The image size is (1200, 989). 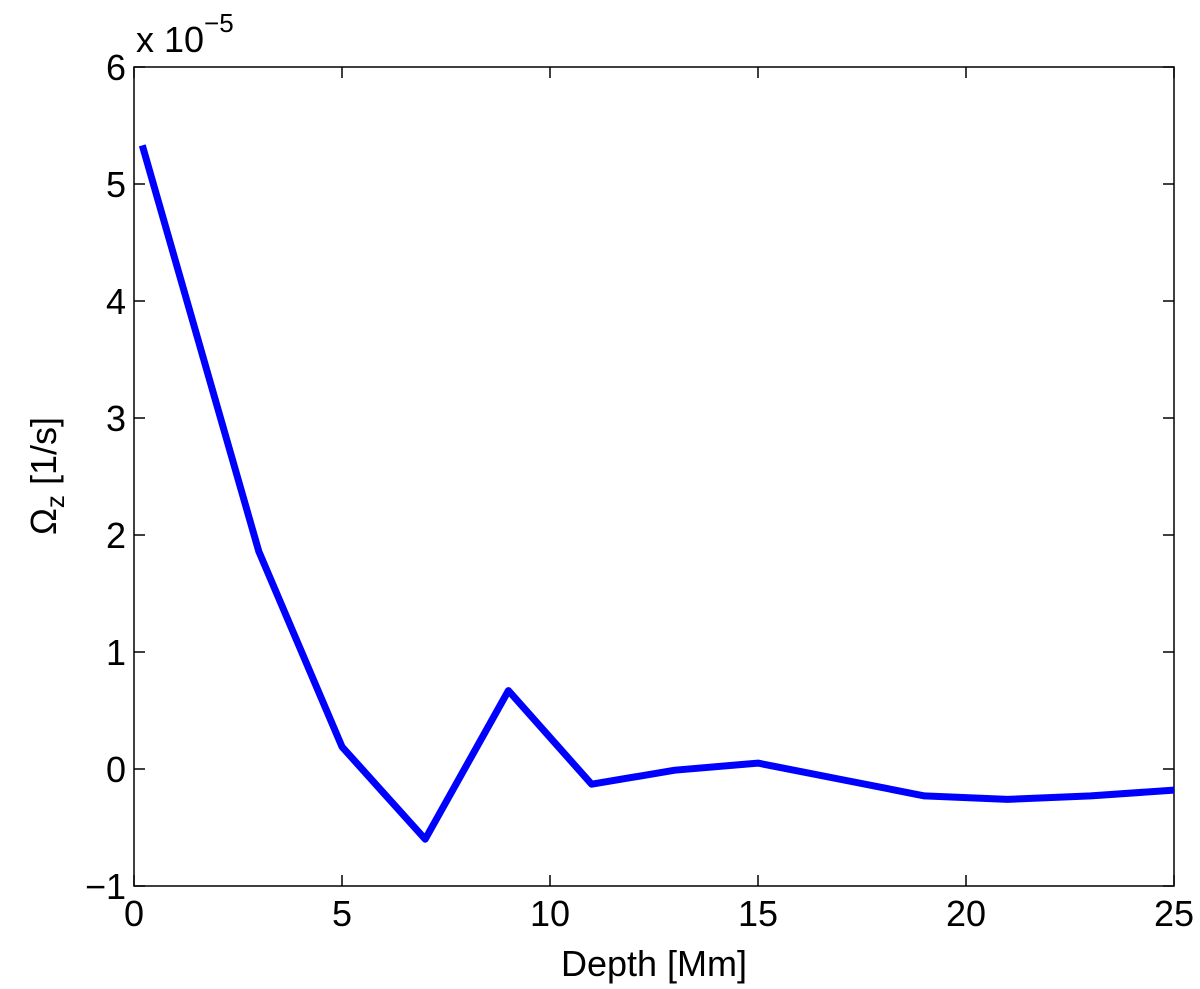 I want to click on x-tick-label: 25, so click(x=1174, y=913).